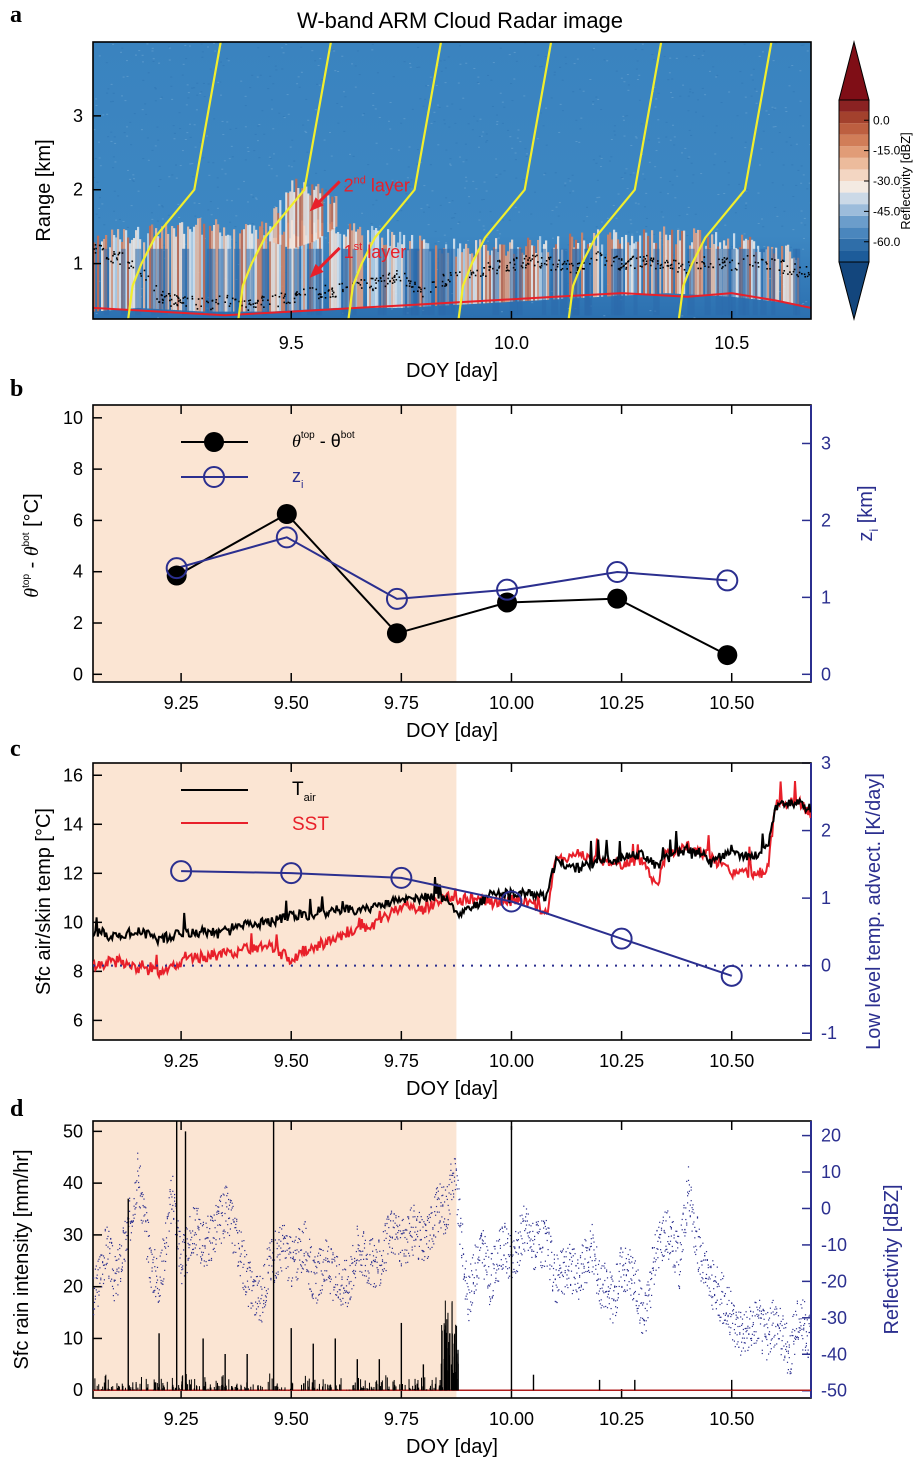 The height and width of the screenshot is (1468, 920). What do you see at coordinates (511, 343) in the screenshot?
I see `x-tick-label: 10.0` at bounding box center [511, 343].